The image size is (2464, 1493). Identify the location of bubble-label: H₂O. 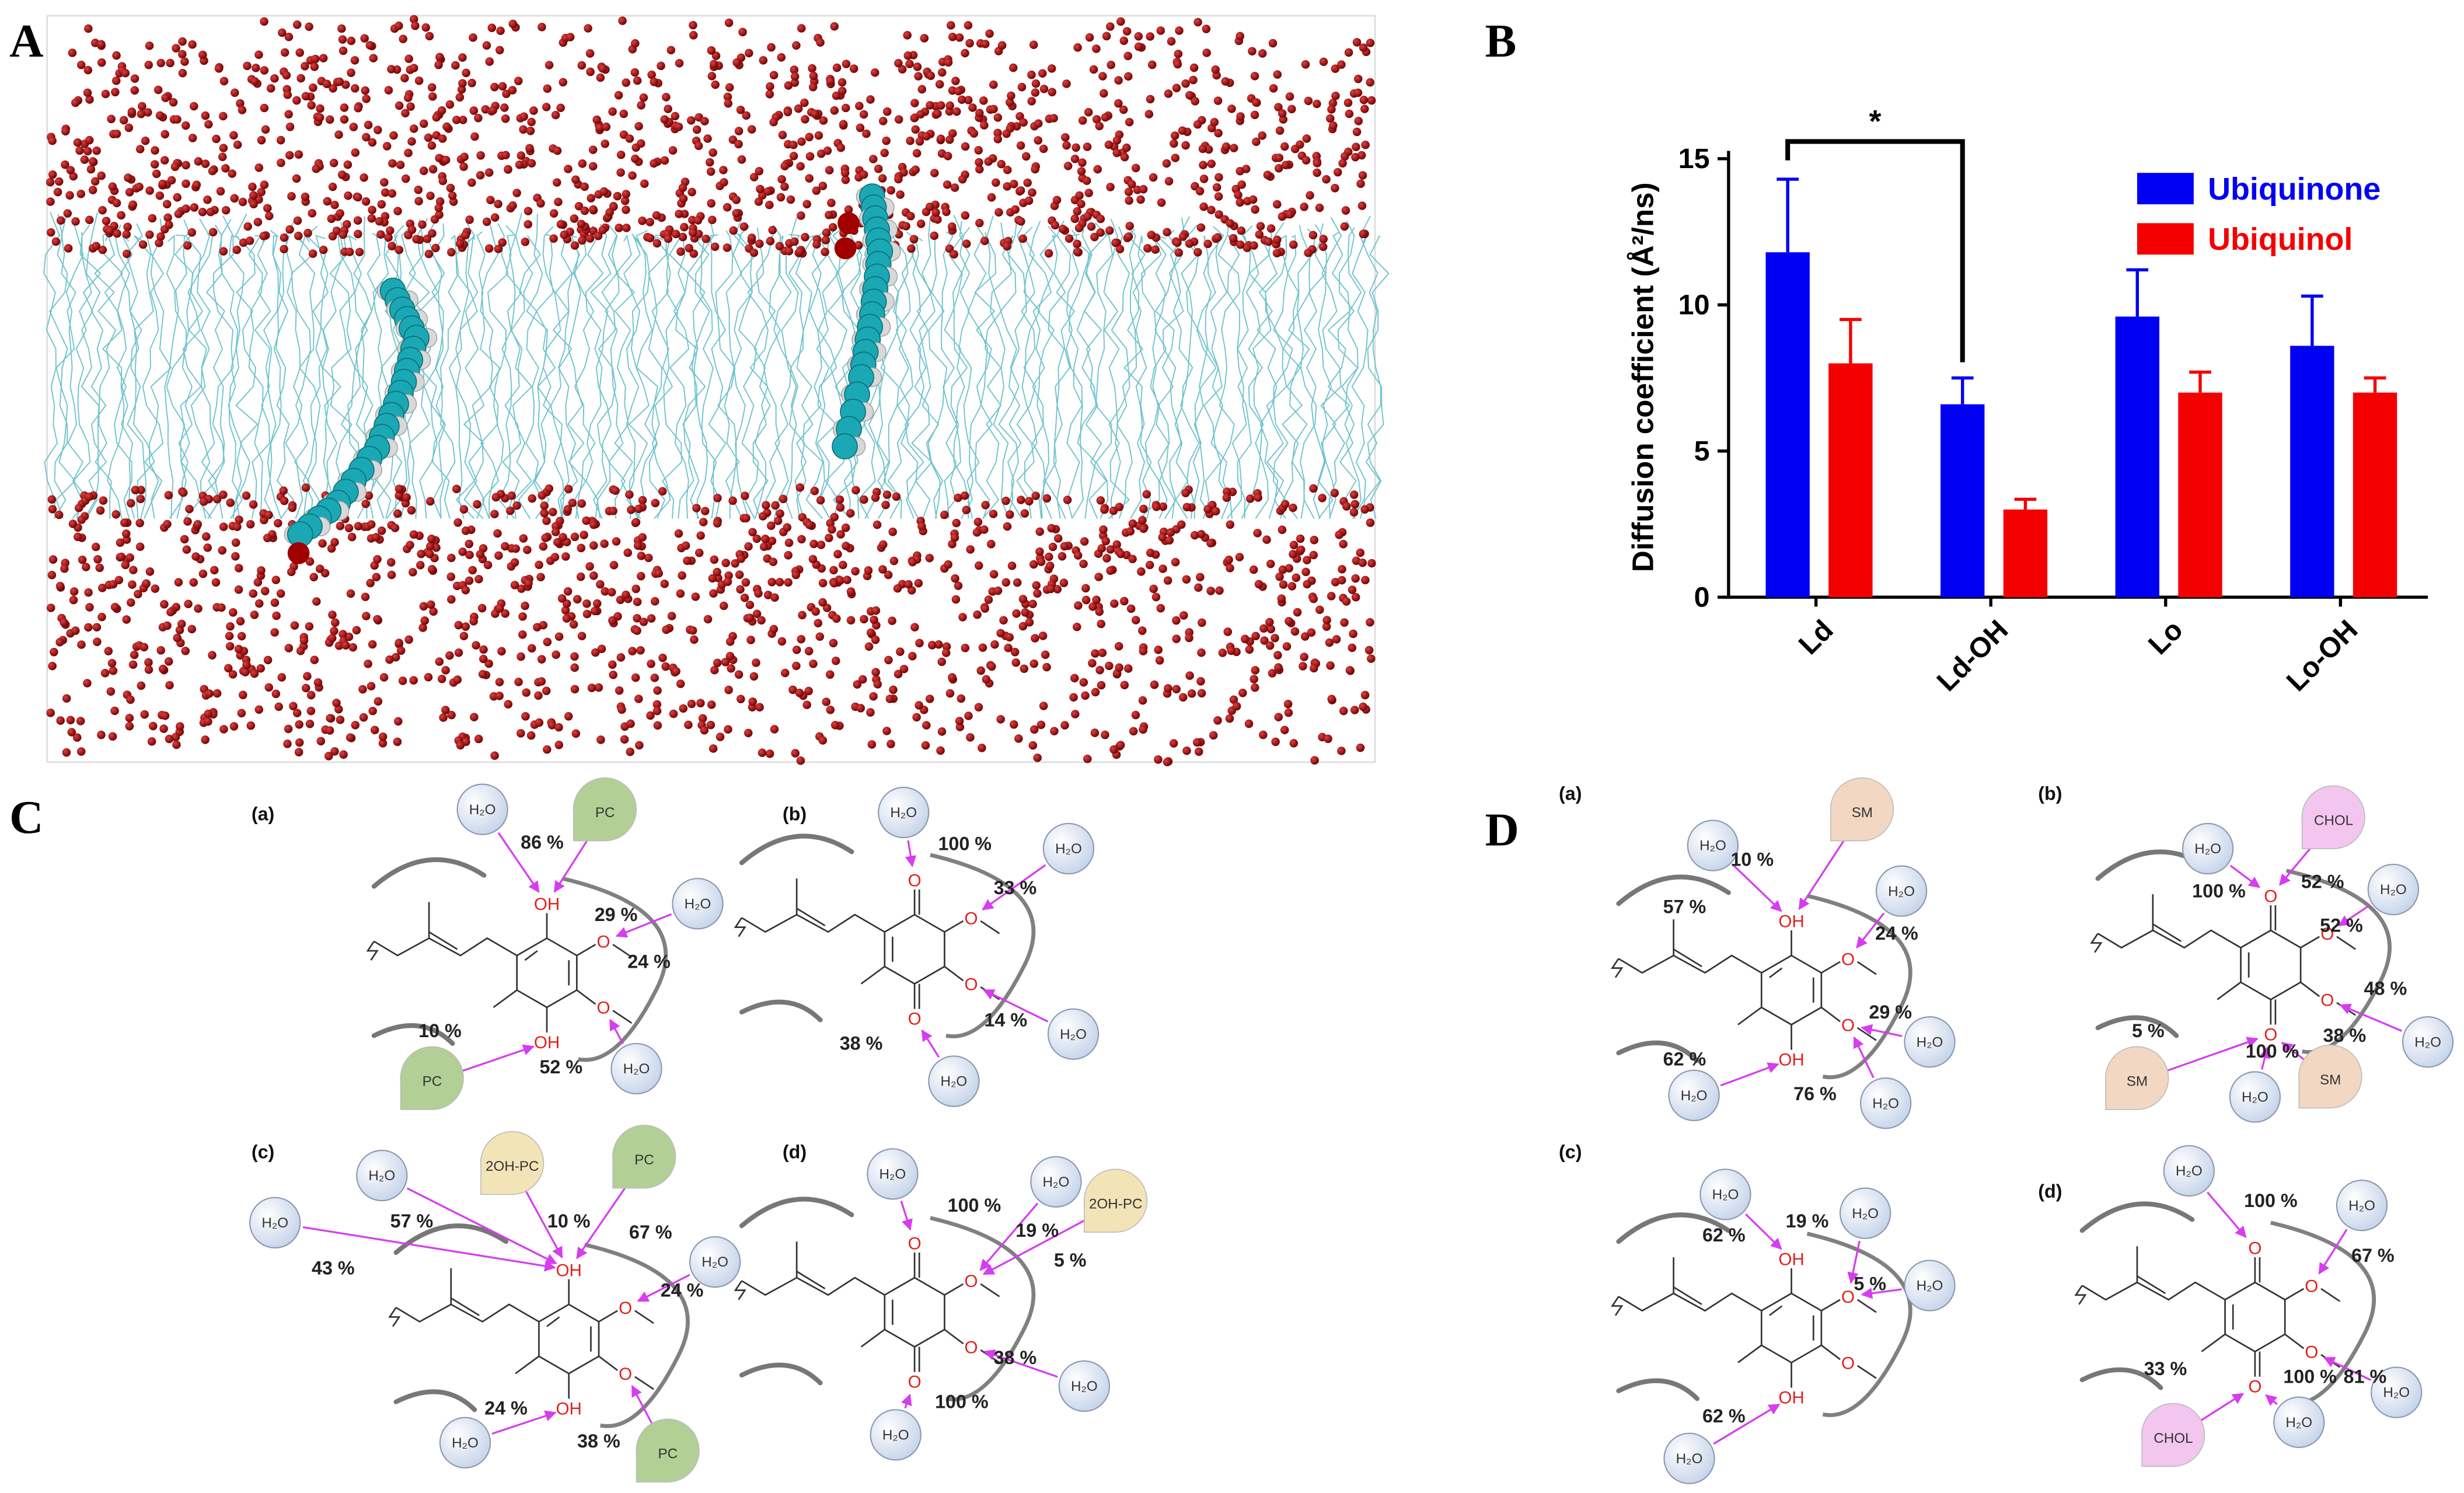
(1068, 849).